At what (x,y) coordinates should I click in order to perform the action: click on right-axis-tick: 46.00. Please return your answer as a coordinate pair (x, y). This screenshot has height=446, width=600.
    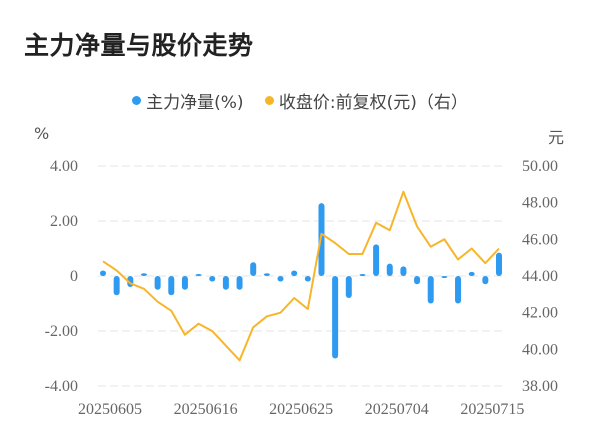
    Looking at the image, I should click on (540, 239).